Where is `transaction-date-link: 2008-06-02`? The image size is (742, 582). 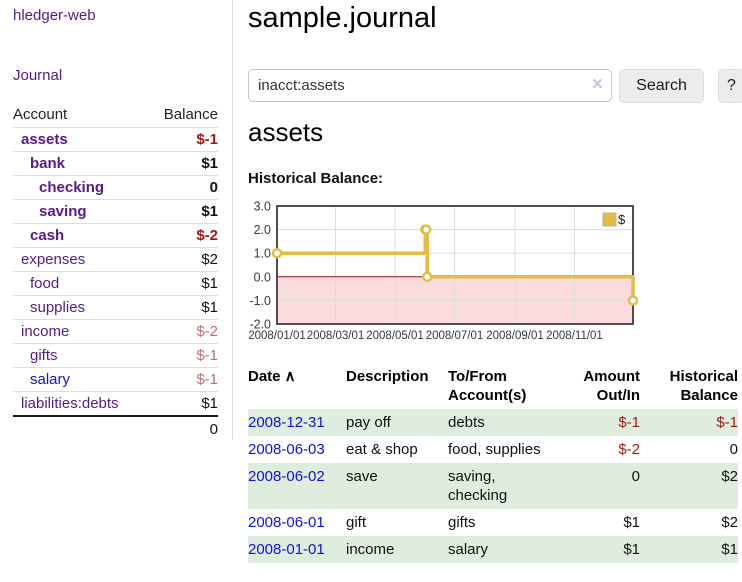
transaction-date-link: 2008-06-02 is located at coordinates (286, 476).